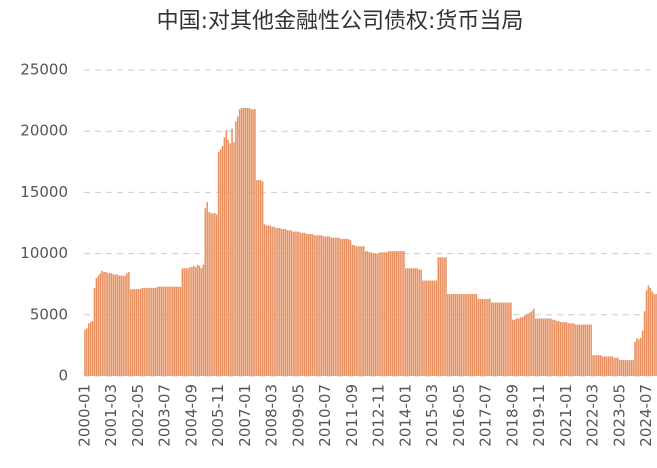  I want to click on y-tick-label: 5000, so click(49, 314).